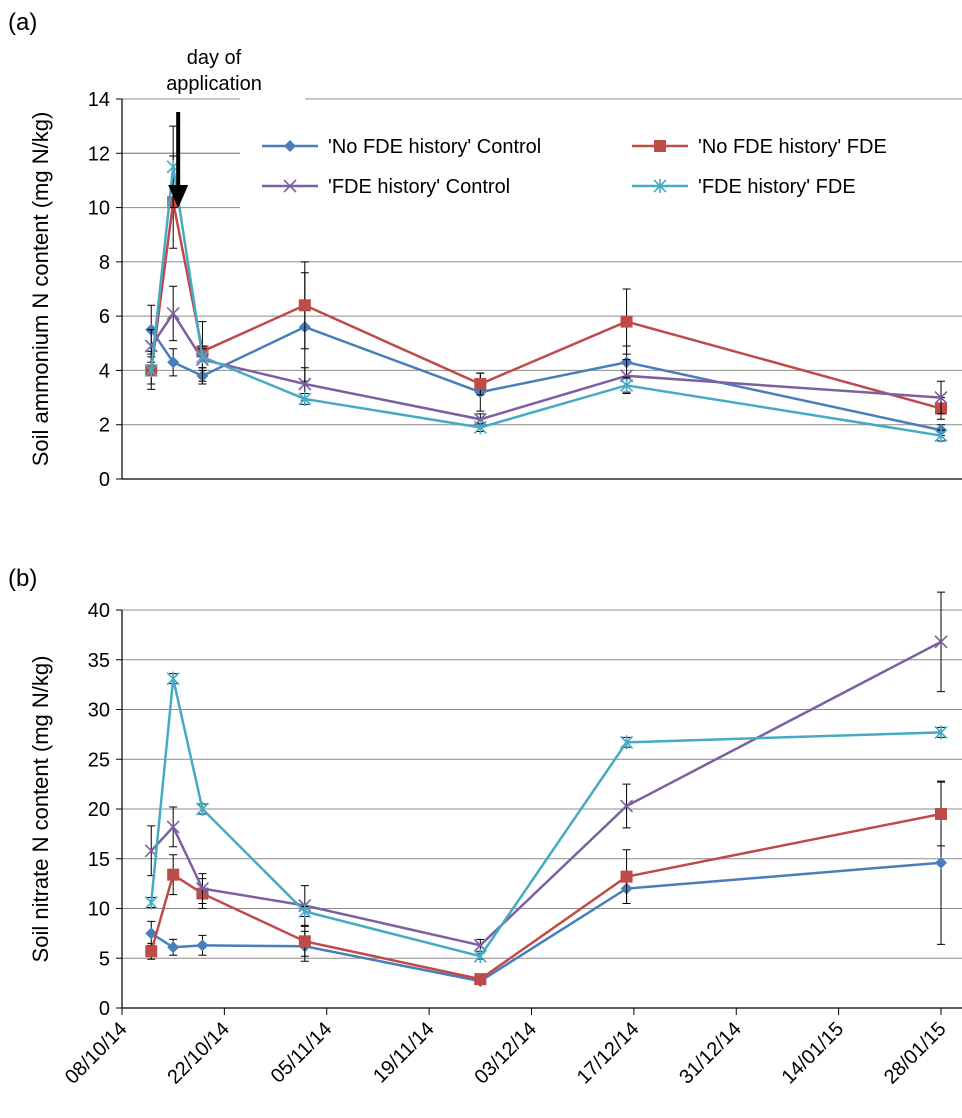 The image size is (962, 1118). I want to click on y-tick-label: 12, so click(99, 154).